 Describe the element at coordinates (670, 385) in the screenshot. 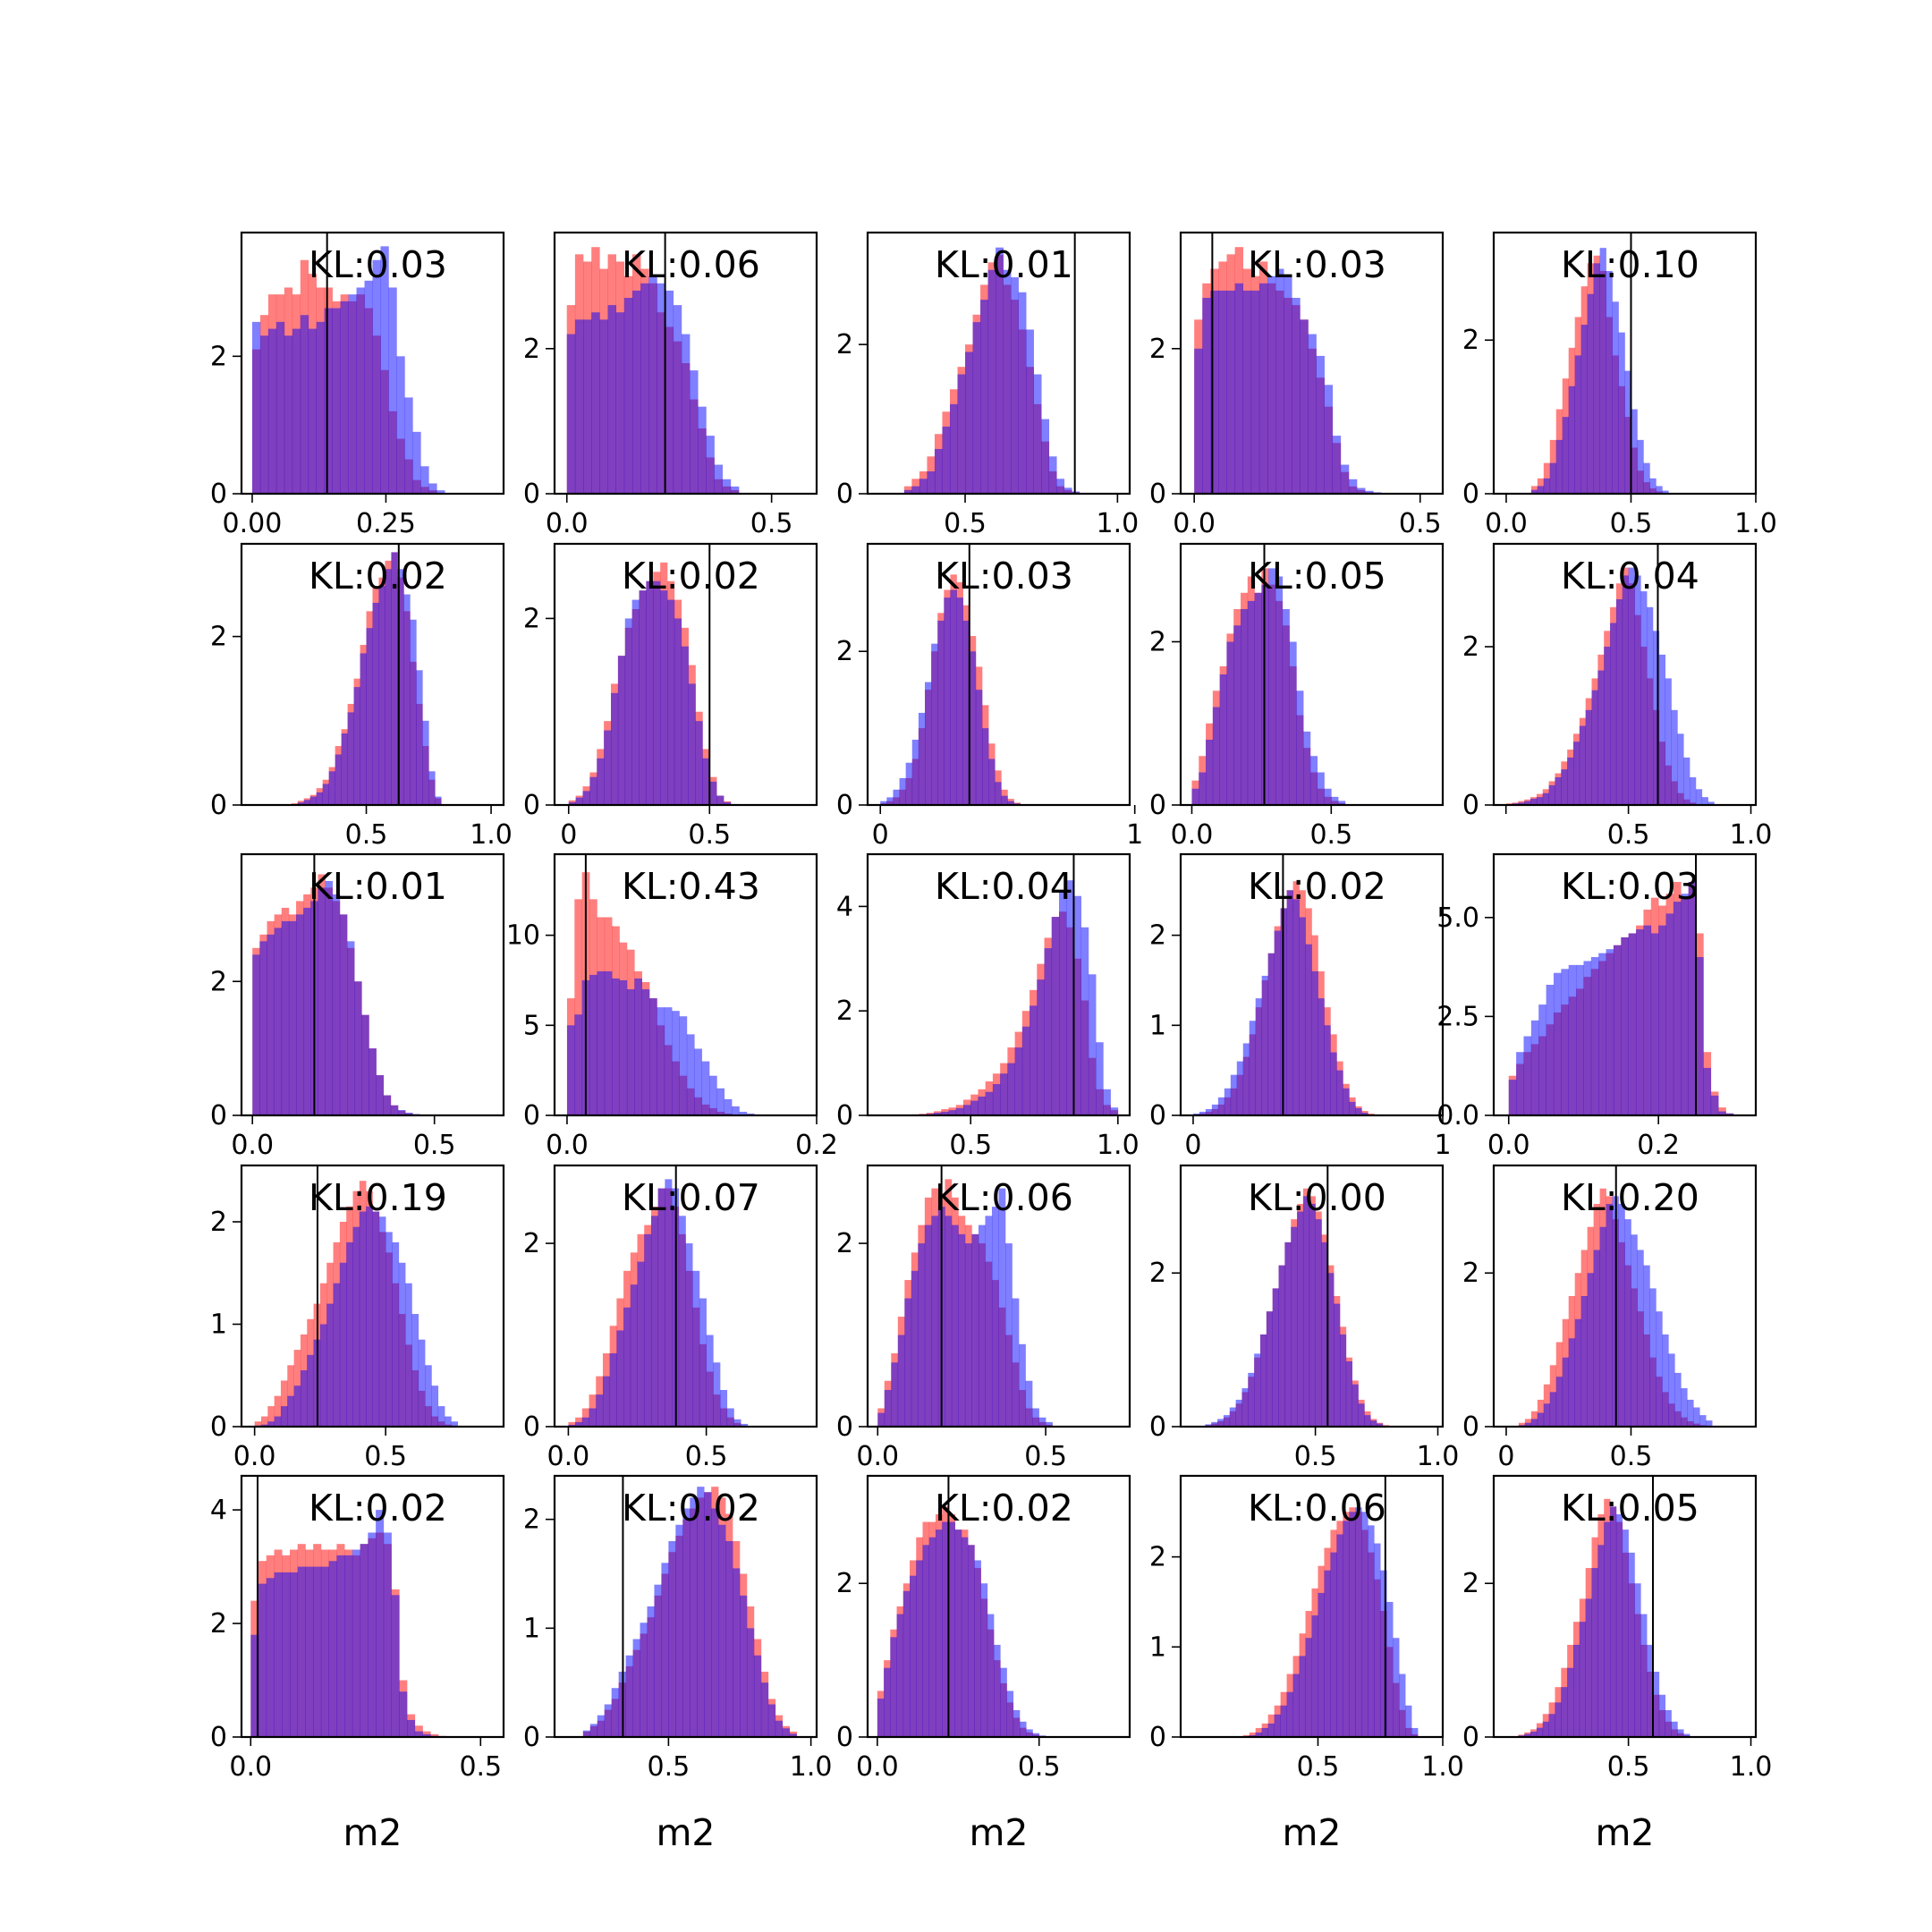

I see `subplot-2: 0 2 0.0 0.5 KL:0.06` at that location.